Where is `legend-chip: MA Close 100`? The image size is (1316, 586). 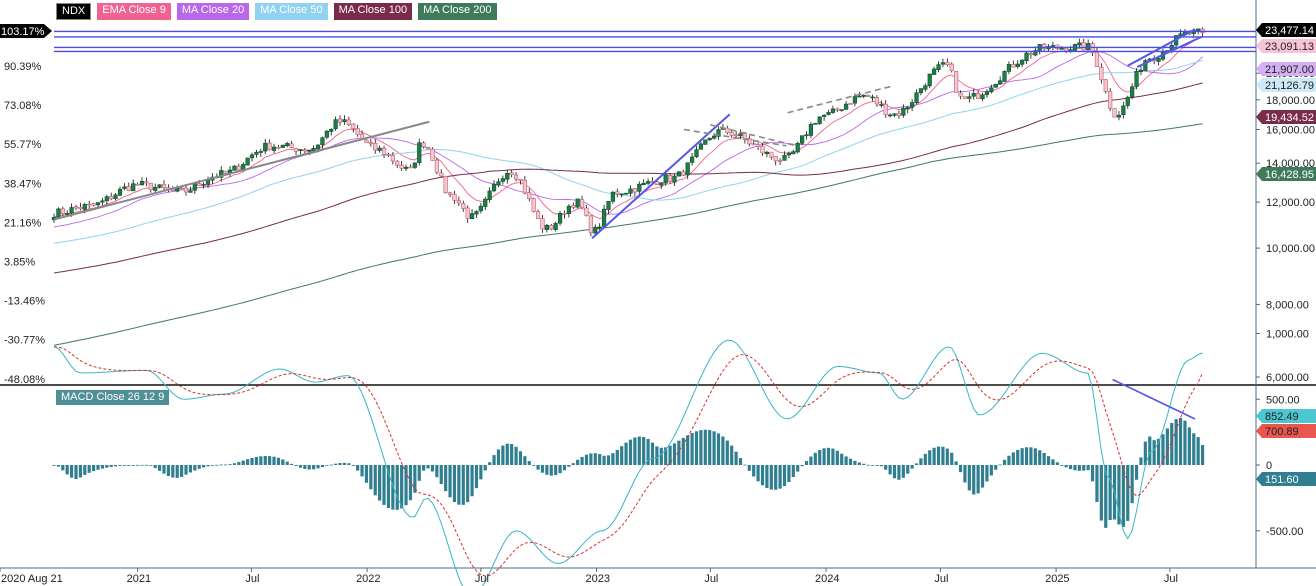
legend-chip: MA Close 100 is located at coordinates (373, 11).